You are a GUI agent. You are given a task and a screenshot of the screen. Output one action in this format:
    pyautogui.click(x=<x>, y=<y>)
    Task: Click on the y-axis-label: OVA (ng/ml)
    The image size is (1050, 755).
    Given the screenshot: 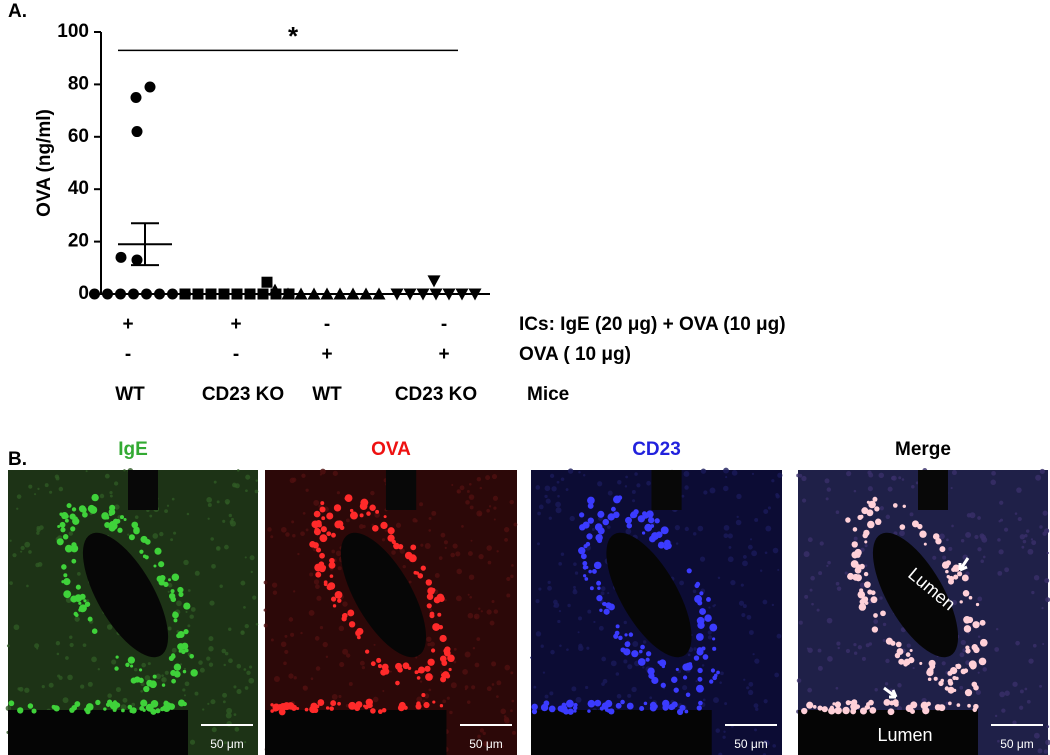 What is the action you would take?
    pyautogui.click(x=44, y=163)
    